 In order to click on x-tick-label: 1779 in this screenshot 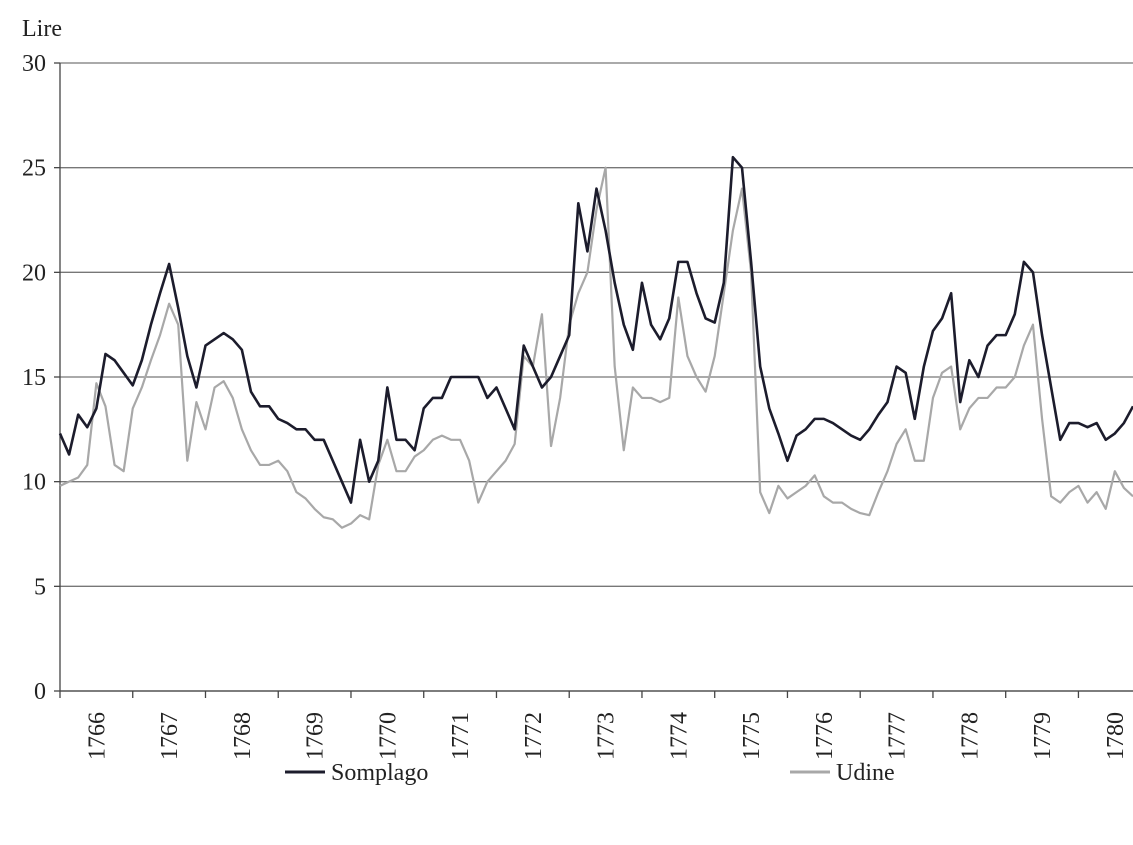, I will do `click(1043, 736)`.